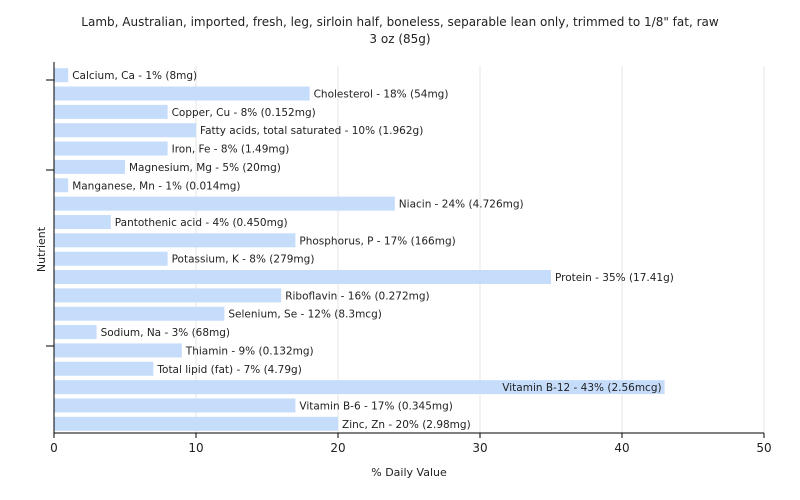  Describe the element at coordinates (243, 260) in the screenshot. I see `bar-label: Potassium, K - 8% (279mg)` at that location.